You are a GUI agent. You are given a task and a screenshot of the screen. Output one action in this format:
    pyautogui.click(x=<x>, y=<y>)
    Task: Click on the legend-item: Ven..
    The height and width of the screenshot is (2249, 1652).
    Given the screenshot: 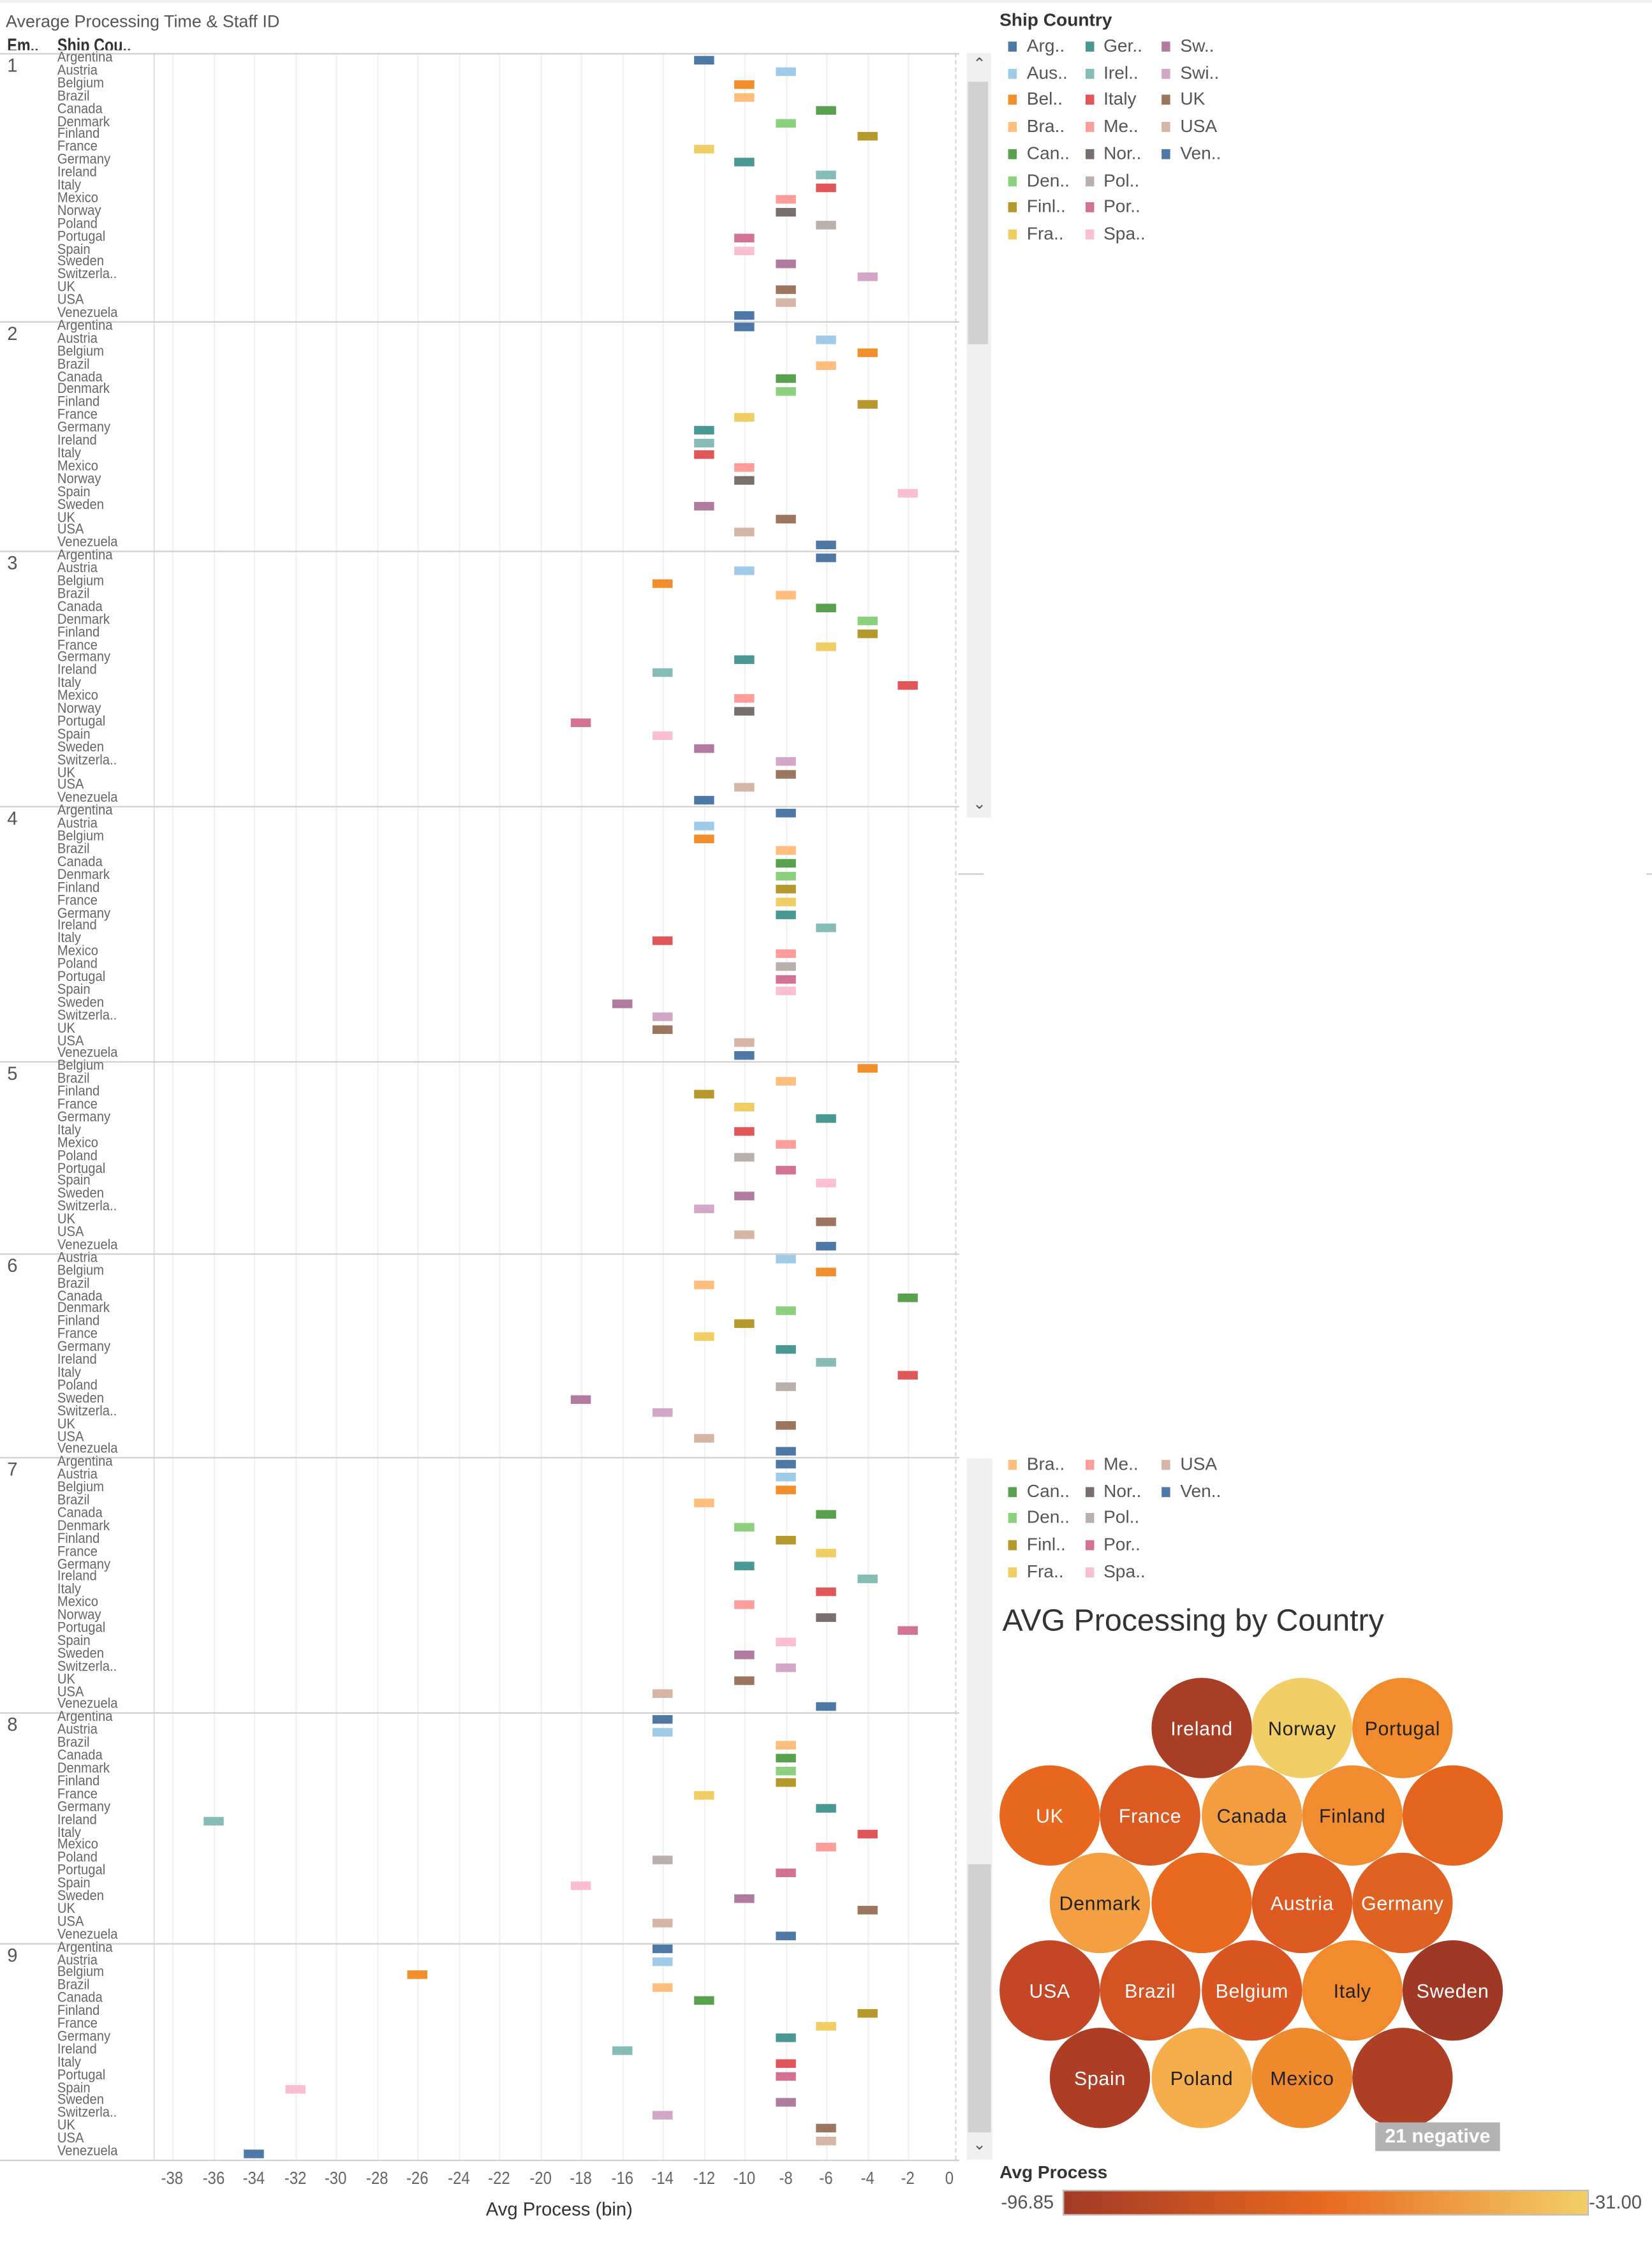 What is the action you would take?
    pyautogui.click(x=1191, y=1491)
    